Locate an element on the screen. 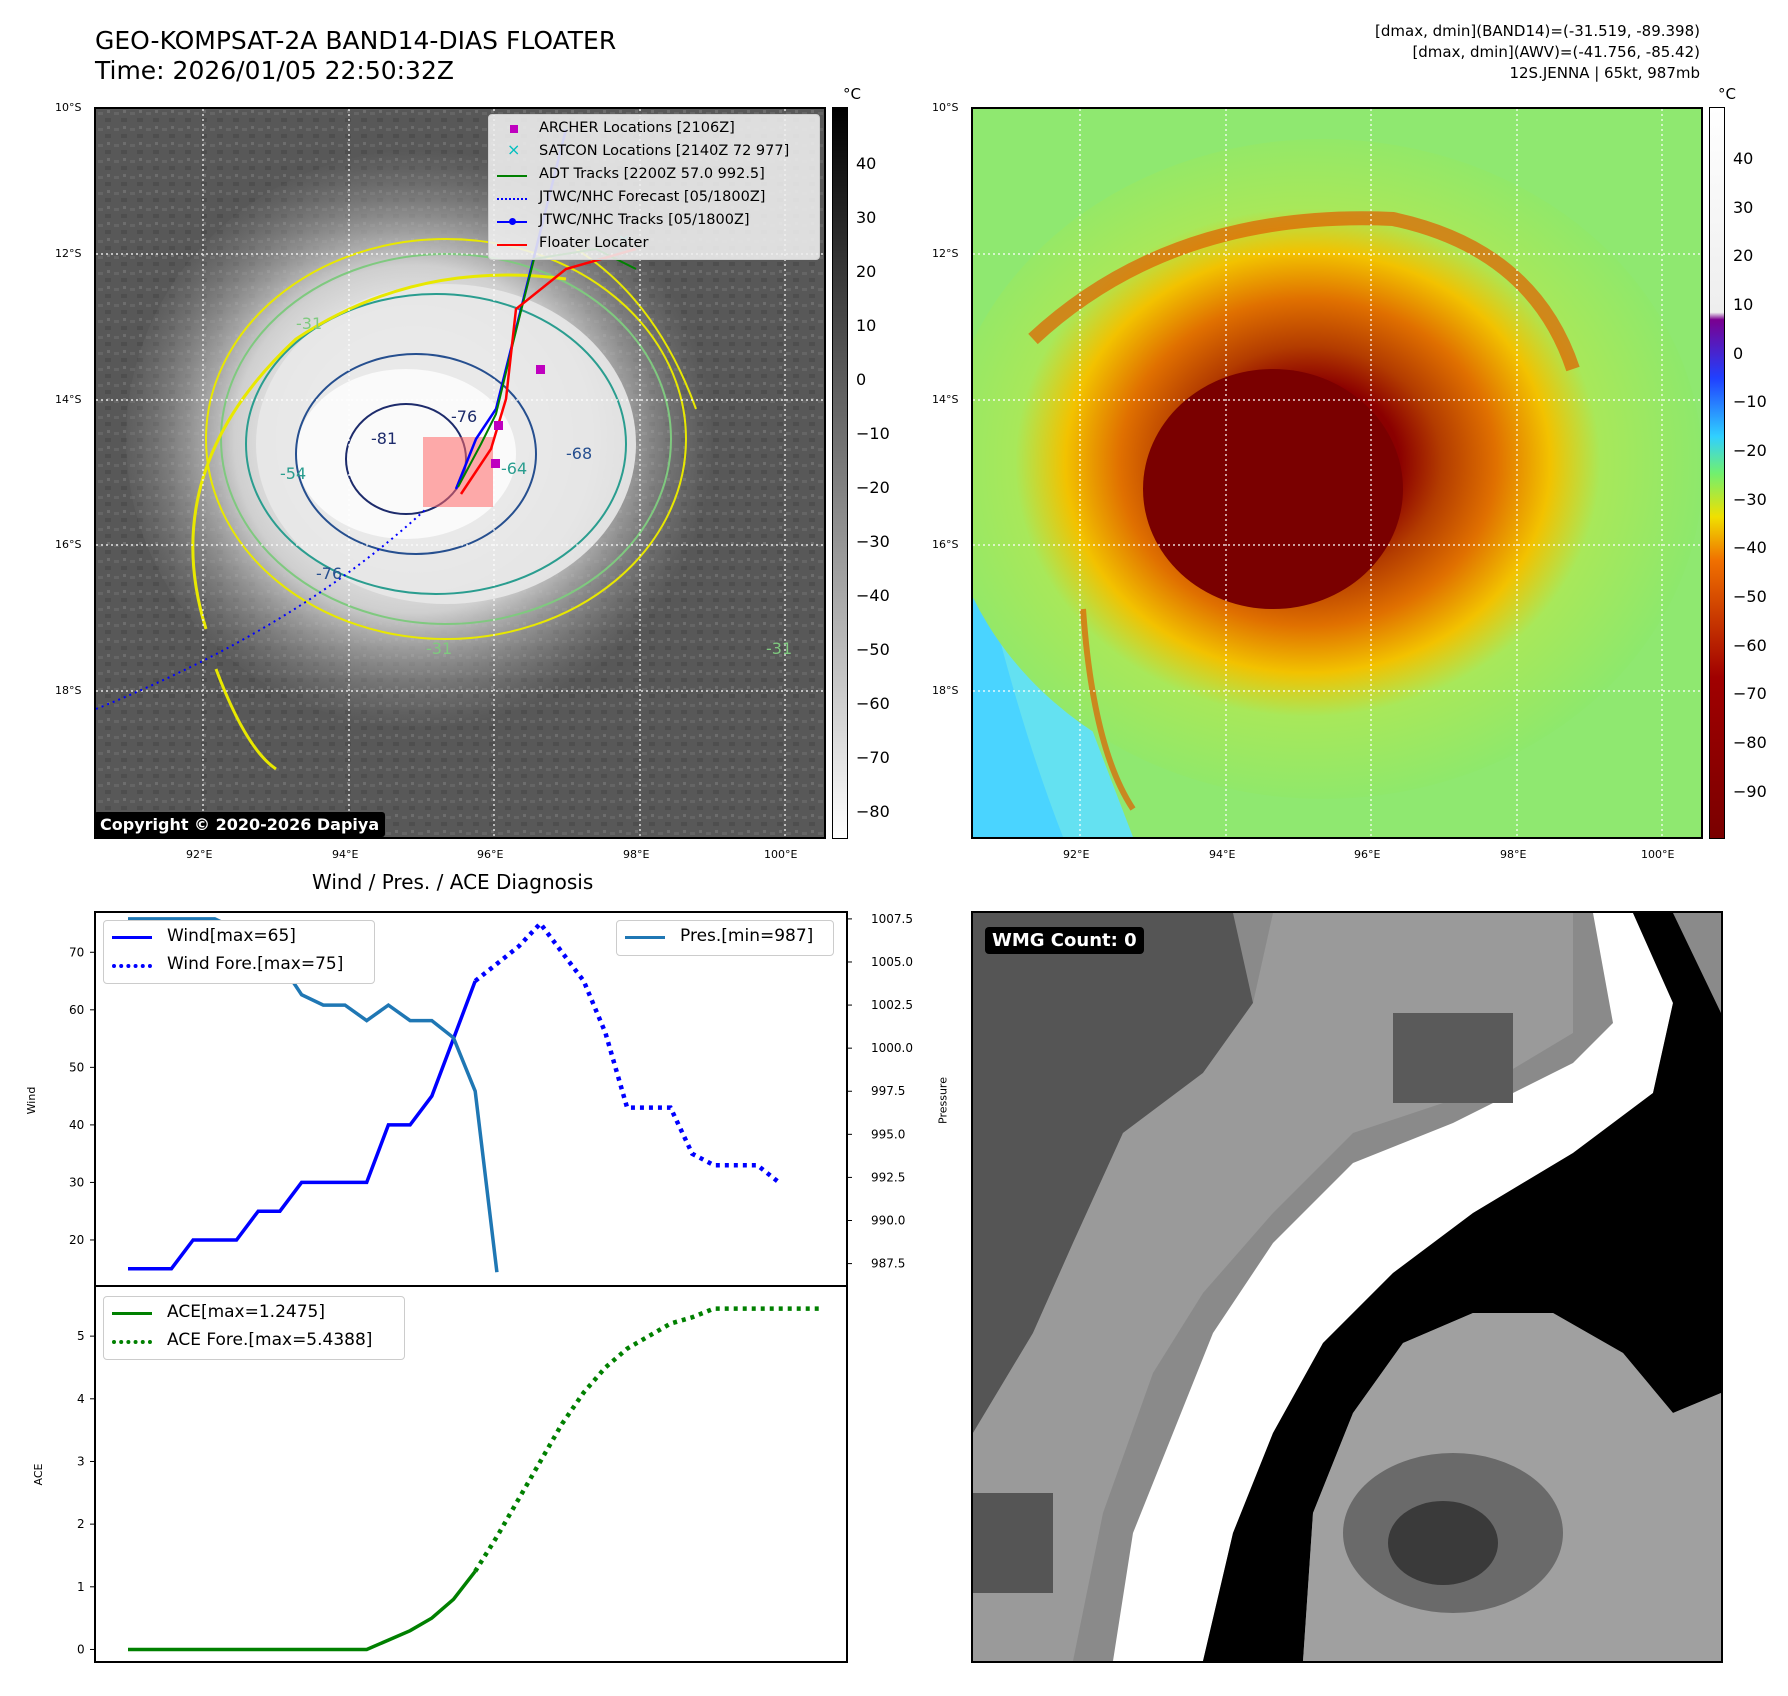 The image size is (1788, 1696). ace-tick-label: 4 is located at coordinates (81, 1399).